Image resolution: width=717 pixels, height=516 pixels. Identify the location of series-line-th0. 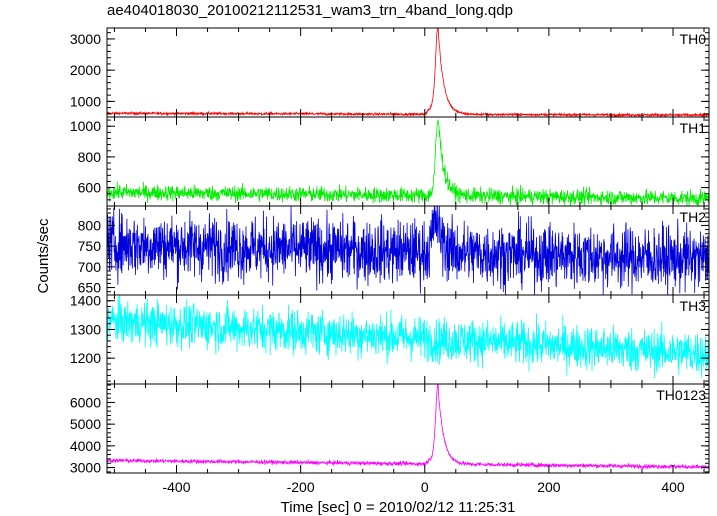
(408, 72).